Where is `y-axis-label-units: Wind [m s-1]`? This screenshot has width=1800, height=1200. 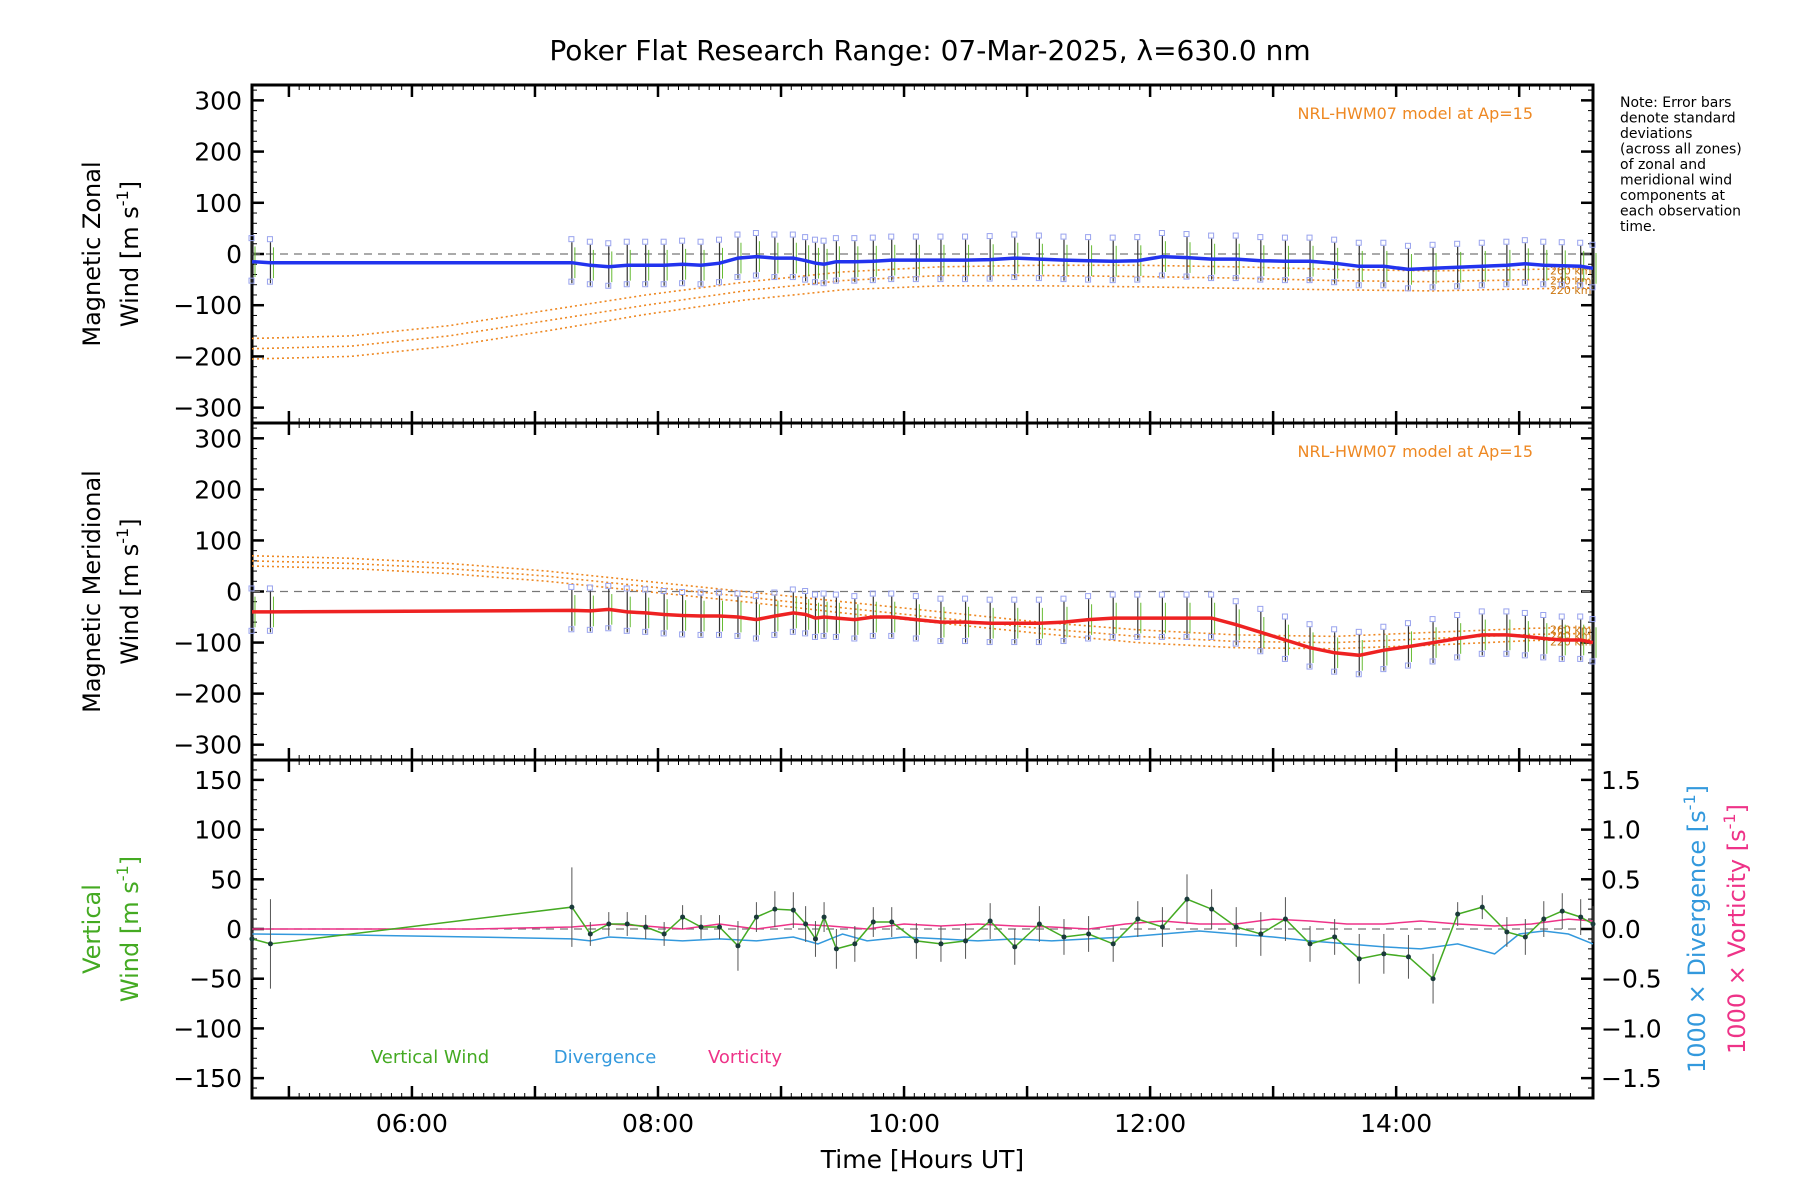
y-axis-label-units: Wind [m s-1] is located at coordinates (128, 254).